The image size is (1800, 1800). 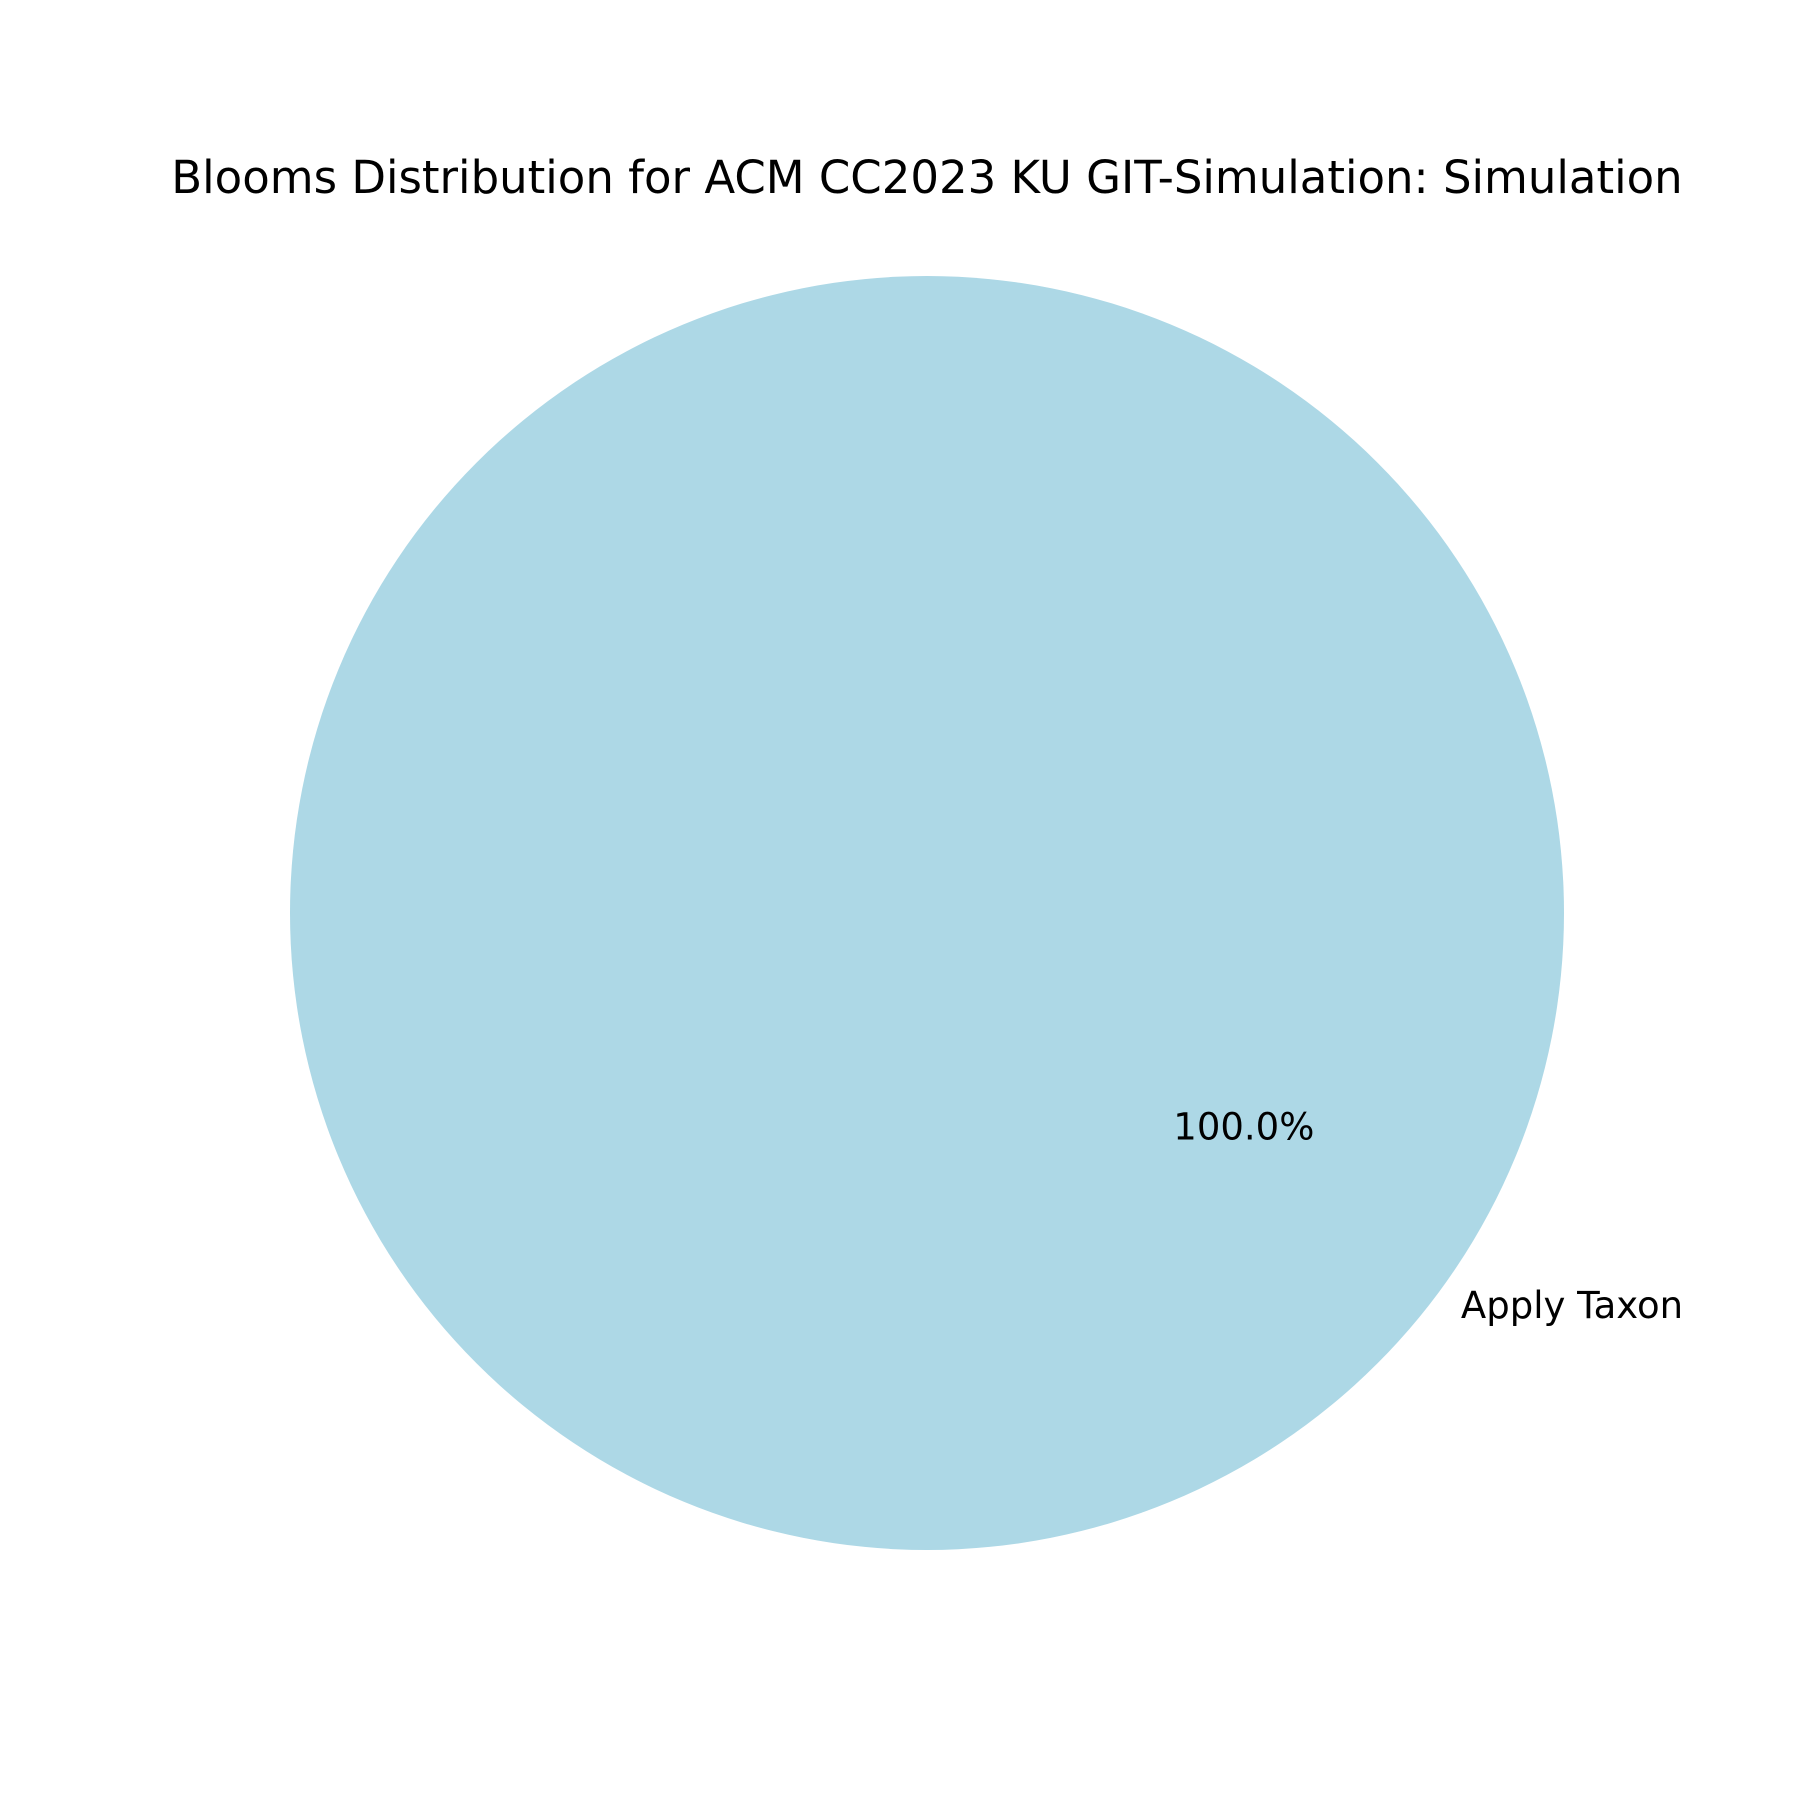 What do you see at coordinates (1572, 1305) in the screenshot?
I see `pie-slice-category-label: Apply Taxon` at bounding box center [1572, 1305].